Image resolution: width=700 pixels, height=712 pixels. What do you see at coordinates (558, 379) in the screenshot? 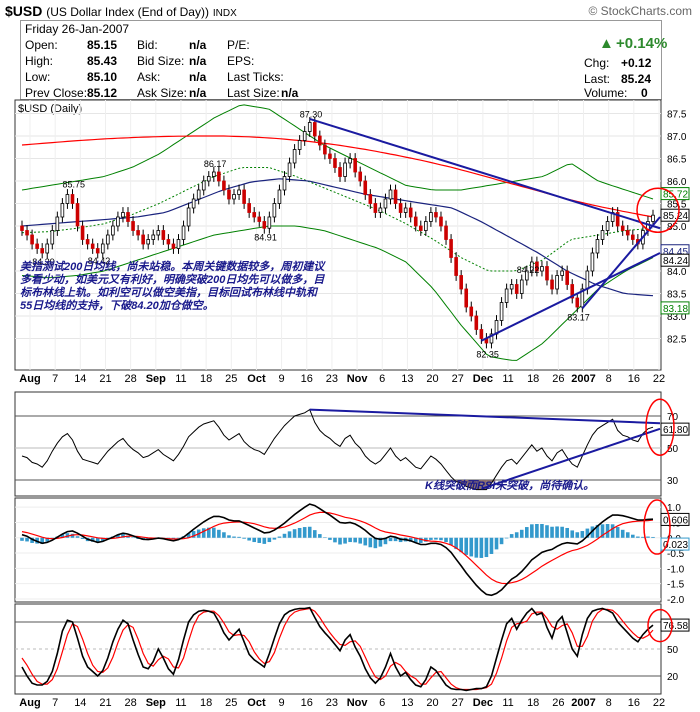
I see `price-xaxis-label: 26` at bounding box center [558, 379].